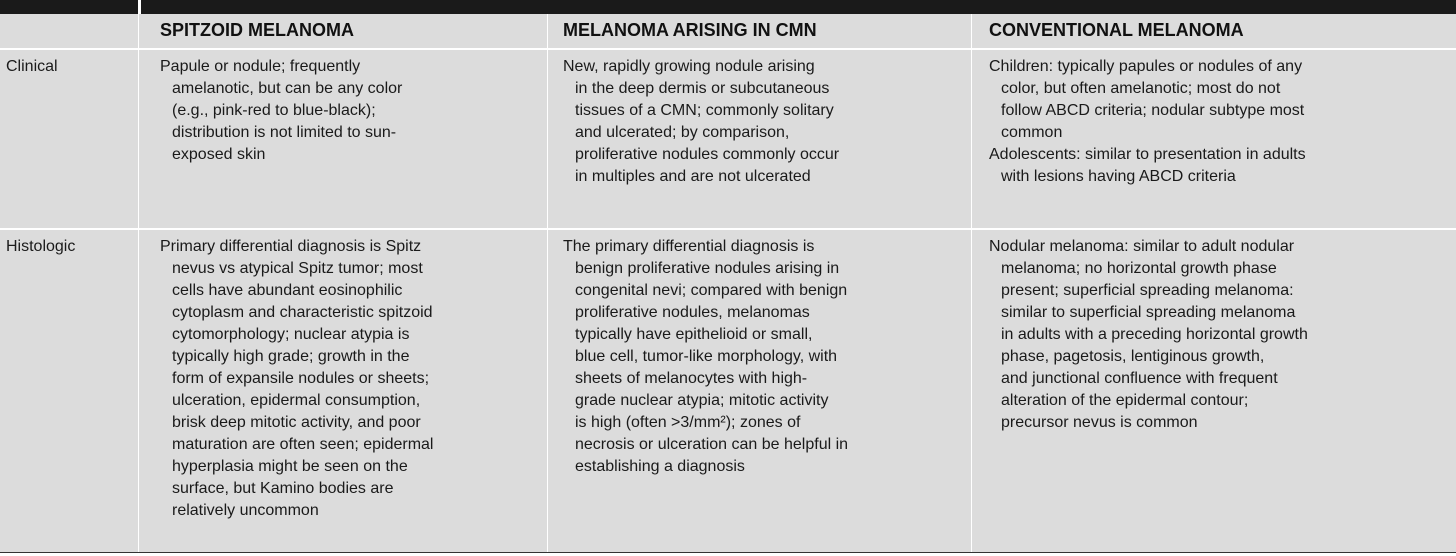 The width and height of the screenshot is (1456, 556). What do you see at coordinates (41, 246) in the screenshot?
I see `row-label-histologic: Histologic` at bounding box center [41, 246].